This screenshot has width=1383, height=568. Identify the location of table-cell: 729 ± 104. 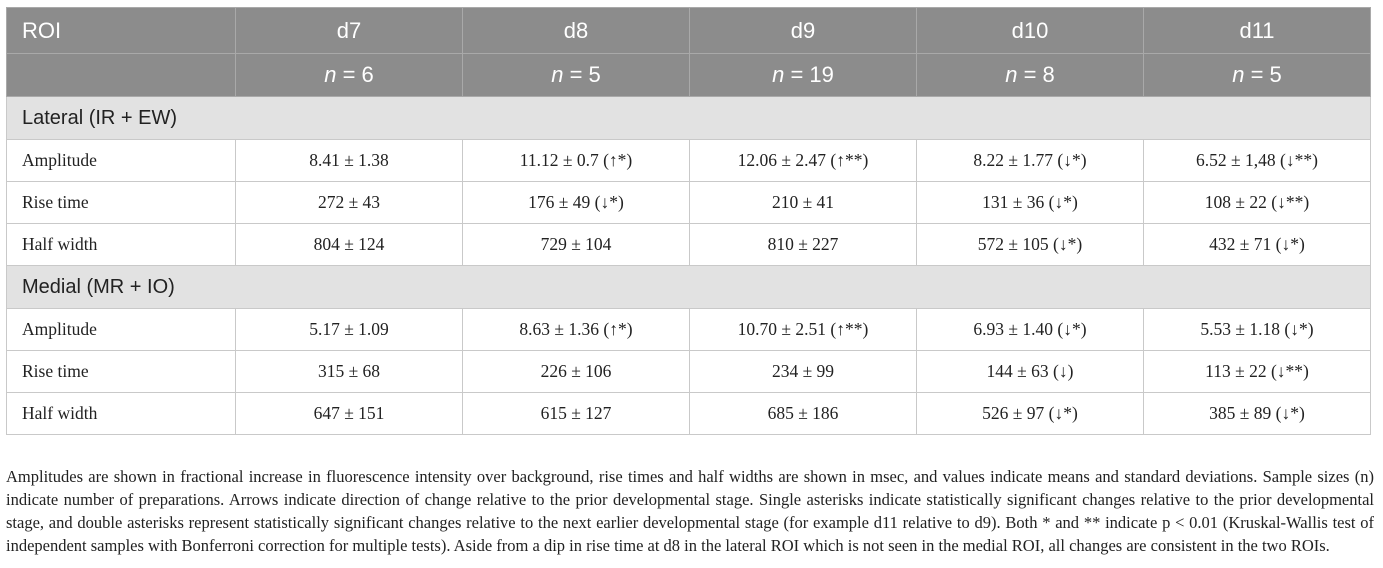
(576, 244).